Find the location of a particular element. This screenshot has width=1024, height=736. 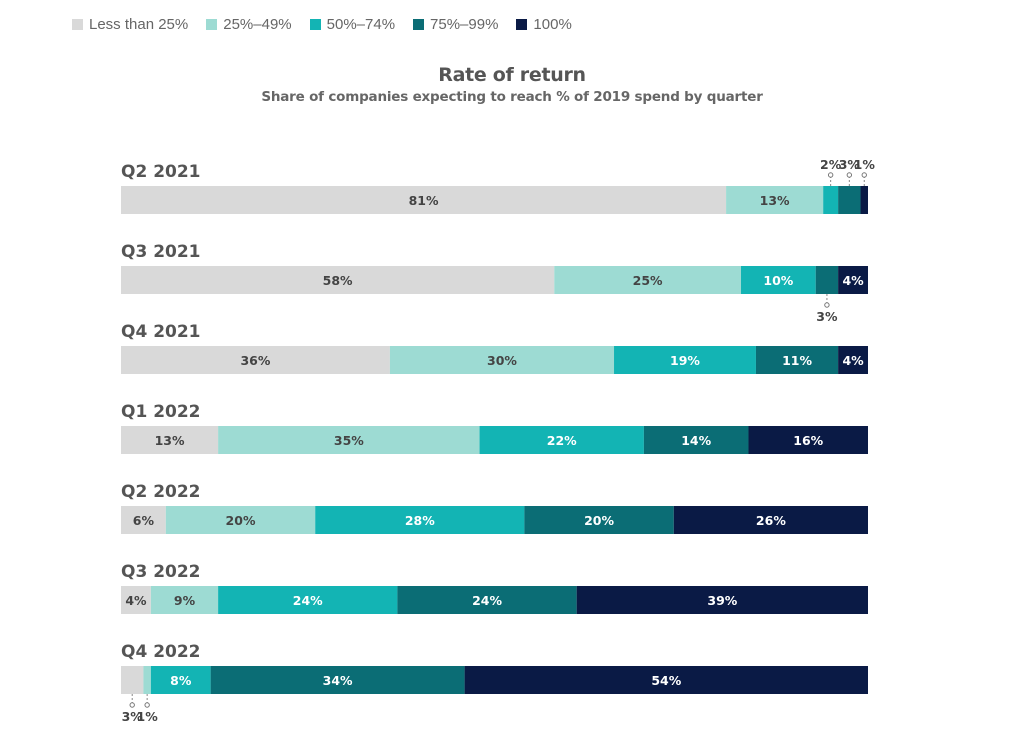

data-label: 30% is located at coordinates (502, 360).